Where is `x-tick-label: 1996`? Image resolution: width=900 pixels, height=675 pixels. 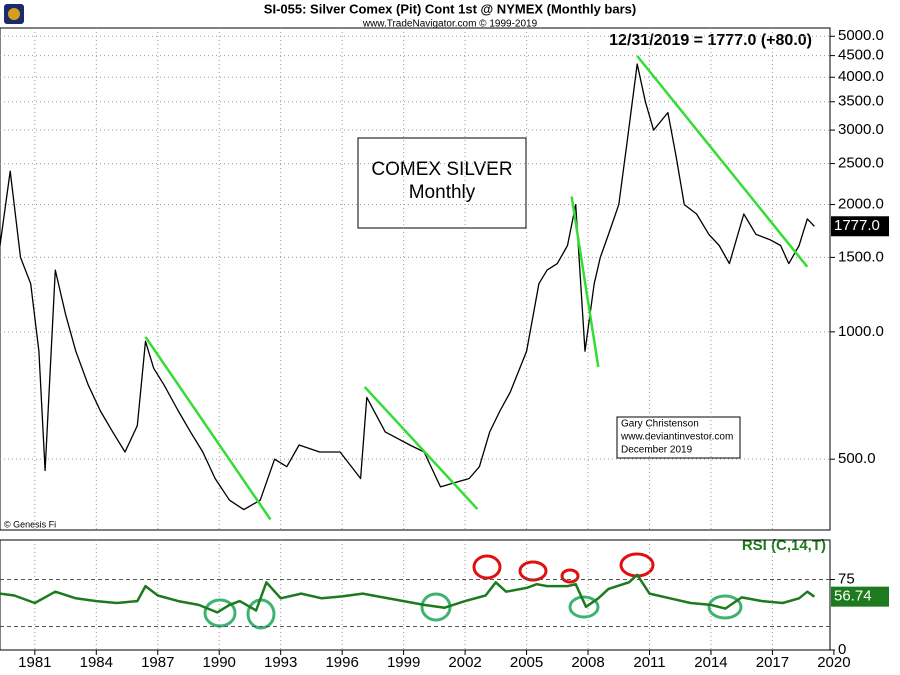
x-tick-label: 1996 is located at coordinates (341, 662).